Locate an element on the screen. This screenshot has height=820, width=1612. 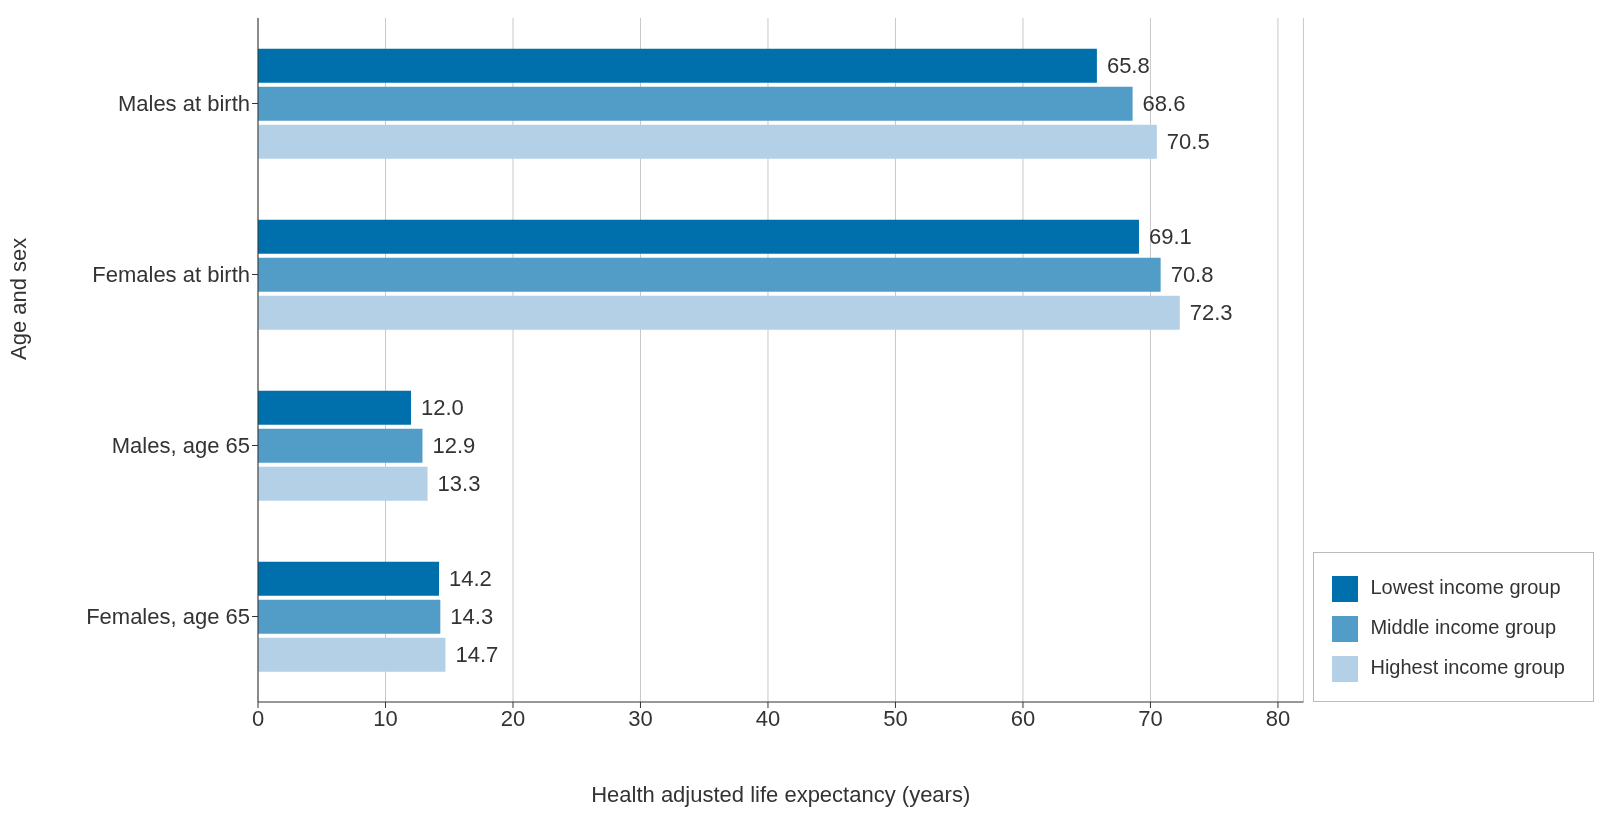
x-tick-label: 40 is located at coordinates (768, 718).